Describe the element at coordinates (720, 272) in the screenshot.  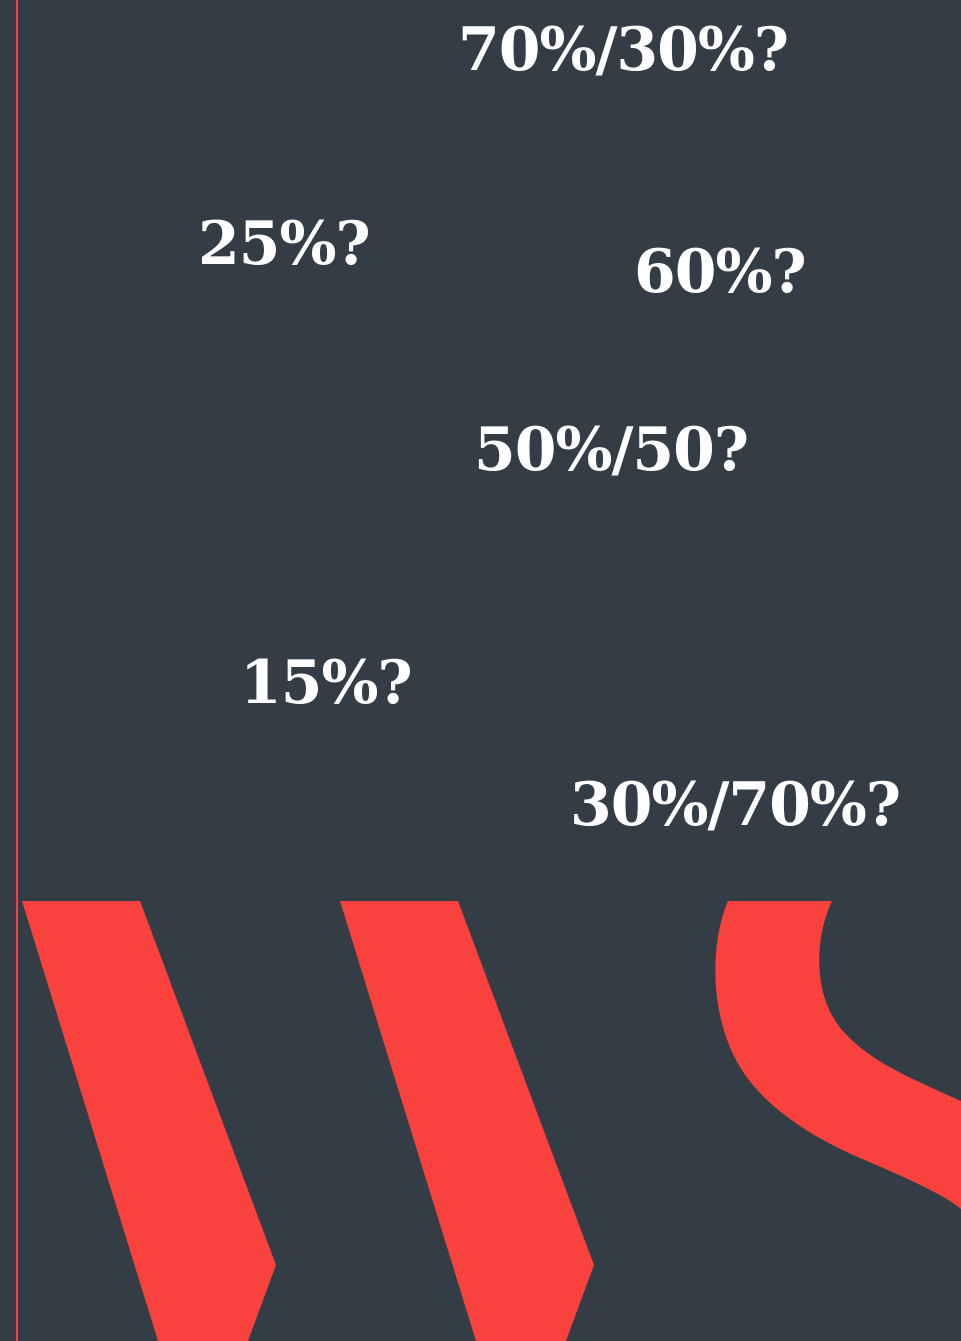
I see `label-60: 60%?` at that location.